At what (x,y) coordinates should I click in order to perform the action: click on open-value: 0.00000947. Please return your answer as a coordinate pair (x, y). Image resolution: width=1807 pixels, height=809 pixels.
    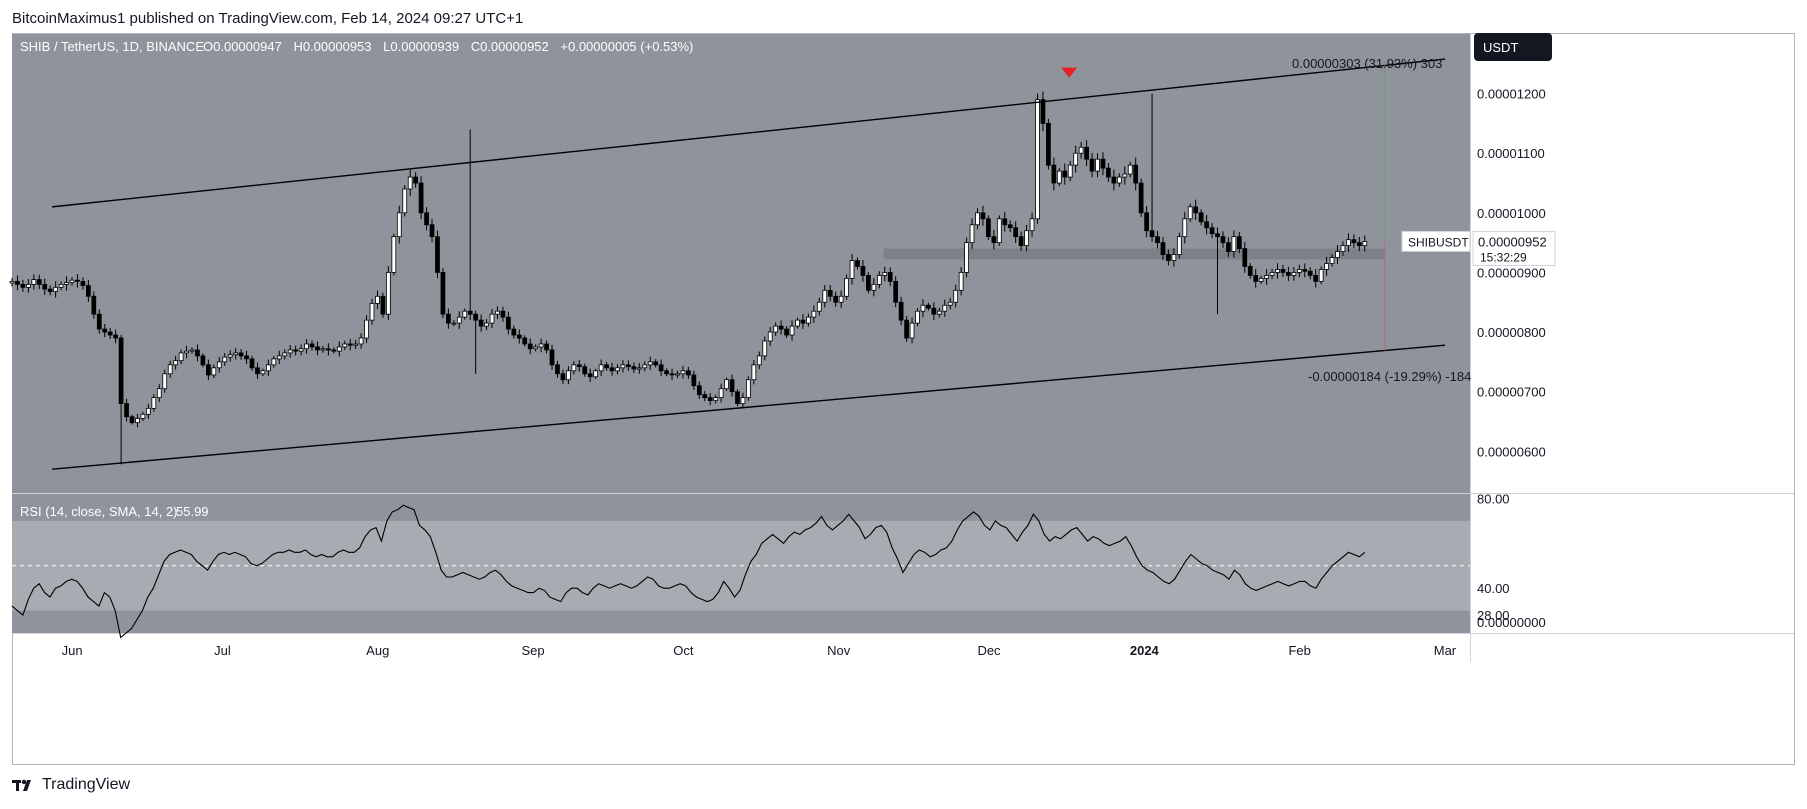
    Looking at the image, I should click on (247, 46).